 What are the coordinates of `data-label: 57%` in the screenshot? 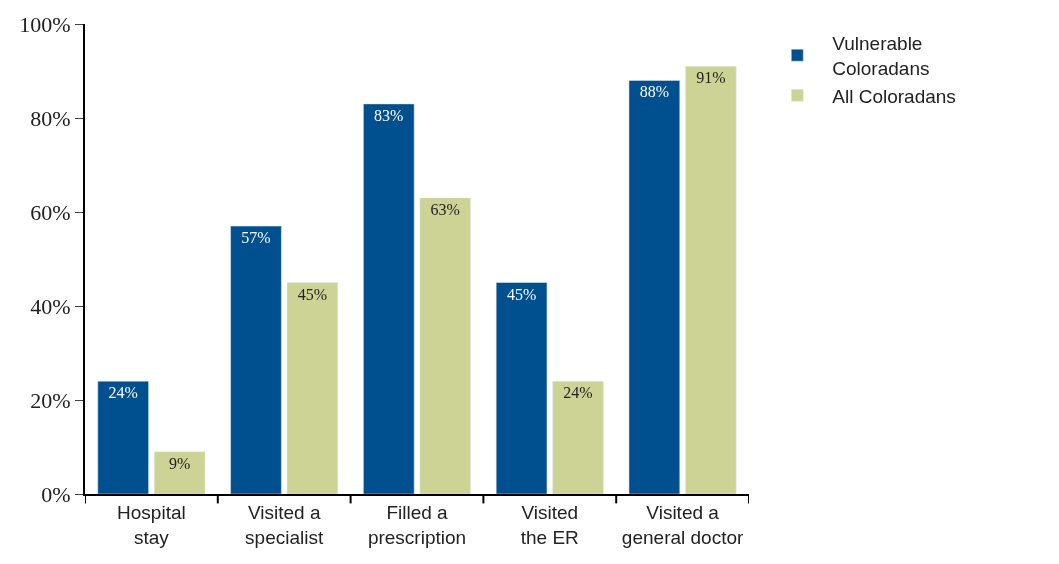 It's located at (256, 238).